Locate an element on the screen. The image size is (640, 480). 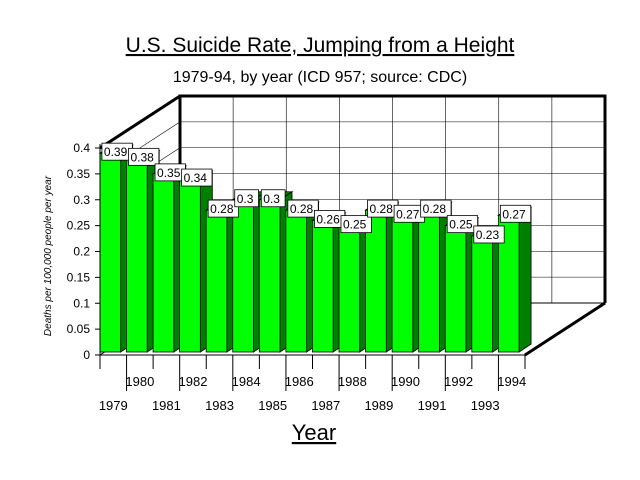
value-label: 0.26 is located at coordinates (328, 219).